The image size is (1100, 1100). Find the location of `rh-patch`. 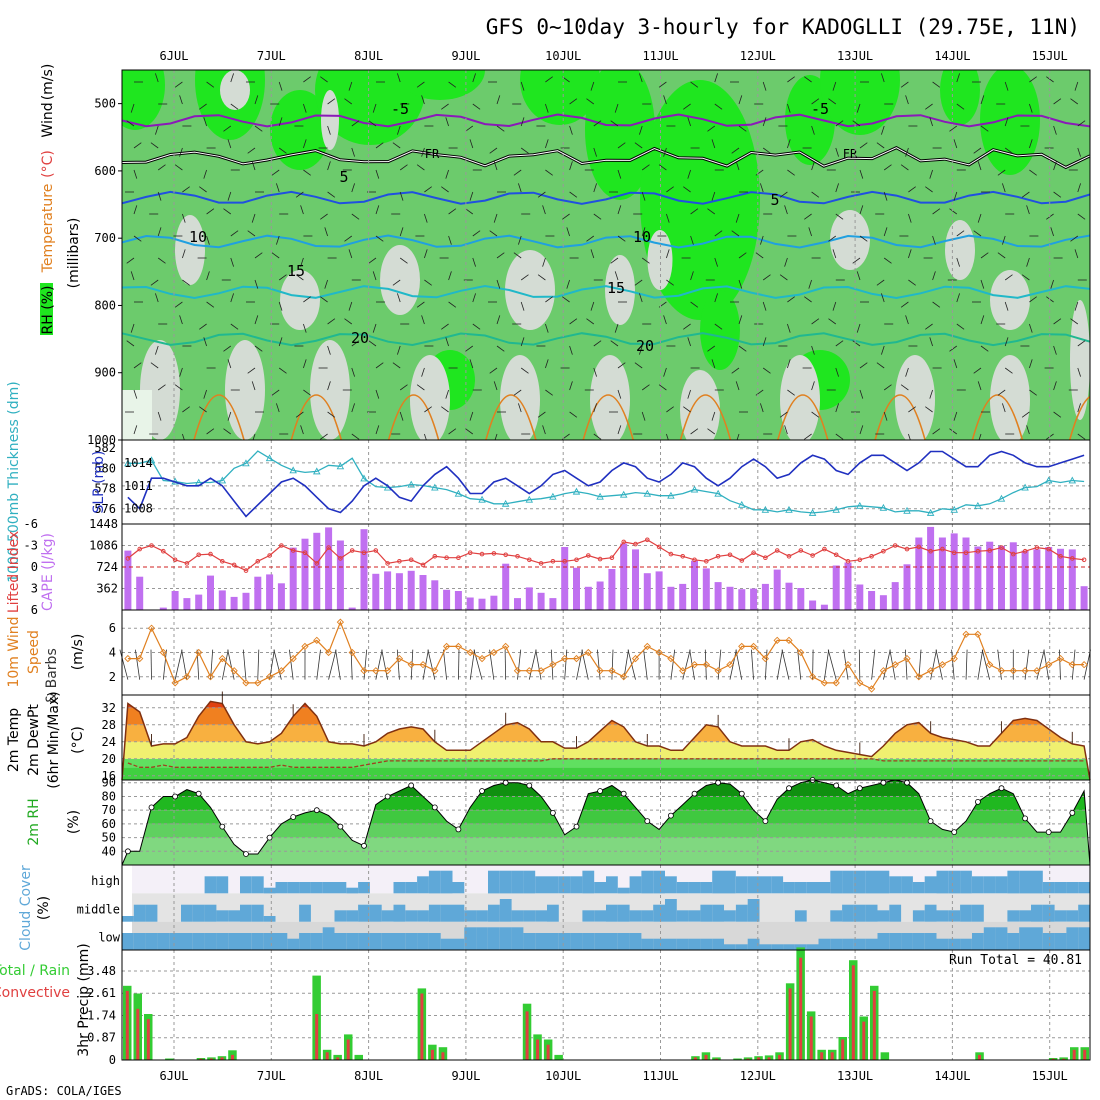

rh-patch is located at coordinates (720, 330).